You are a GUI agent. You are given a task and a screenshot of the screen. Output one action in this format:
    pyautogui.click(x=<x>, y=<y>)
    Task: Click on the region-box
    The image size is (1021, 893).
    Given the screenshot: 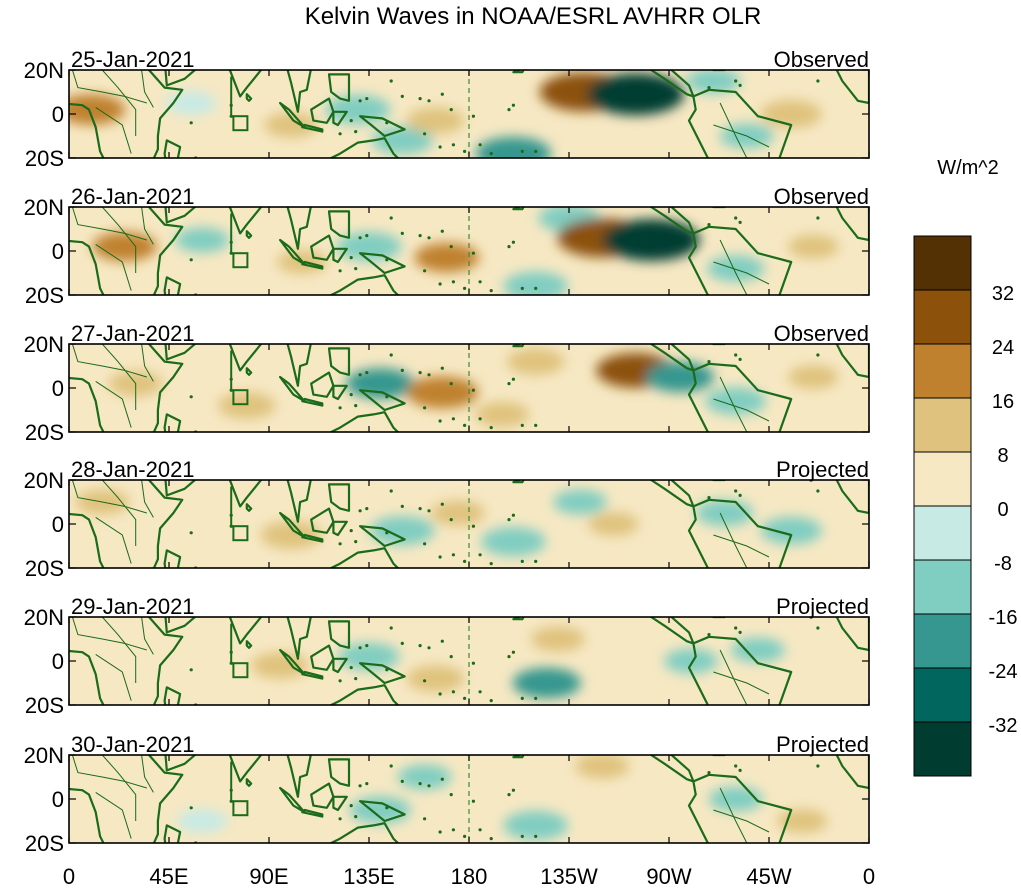 What is the action you would take?
    pyautogui.click(x=240, y=260)
    